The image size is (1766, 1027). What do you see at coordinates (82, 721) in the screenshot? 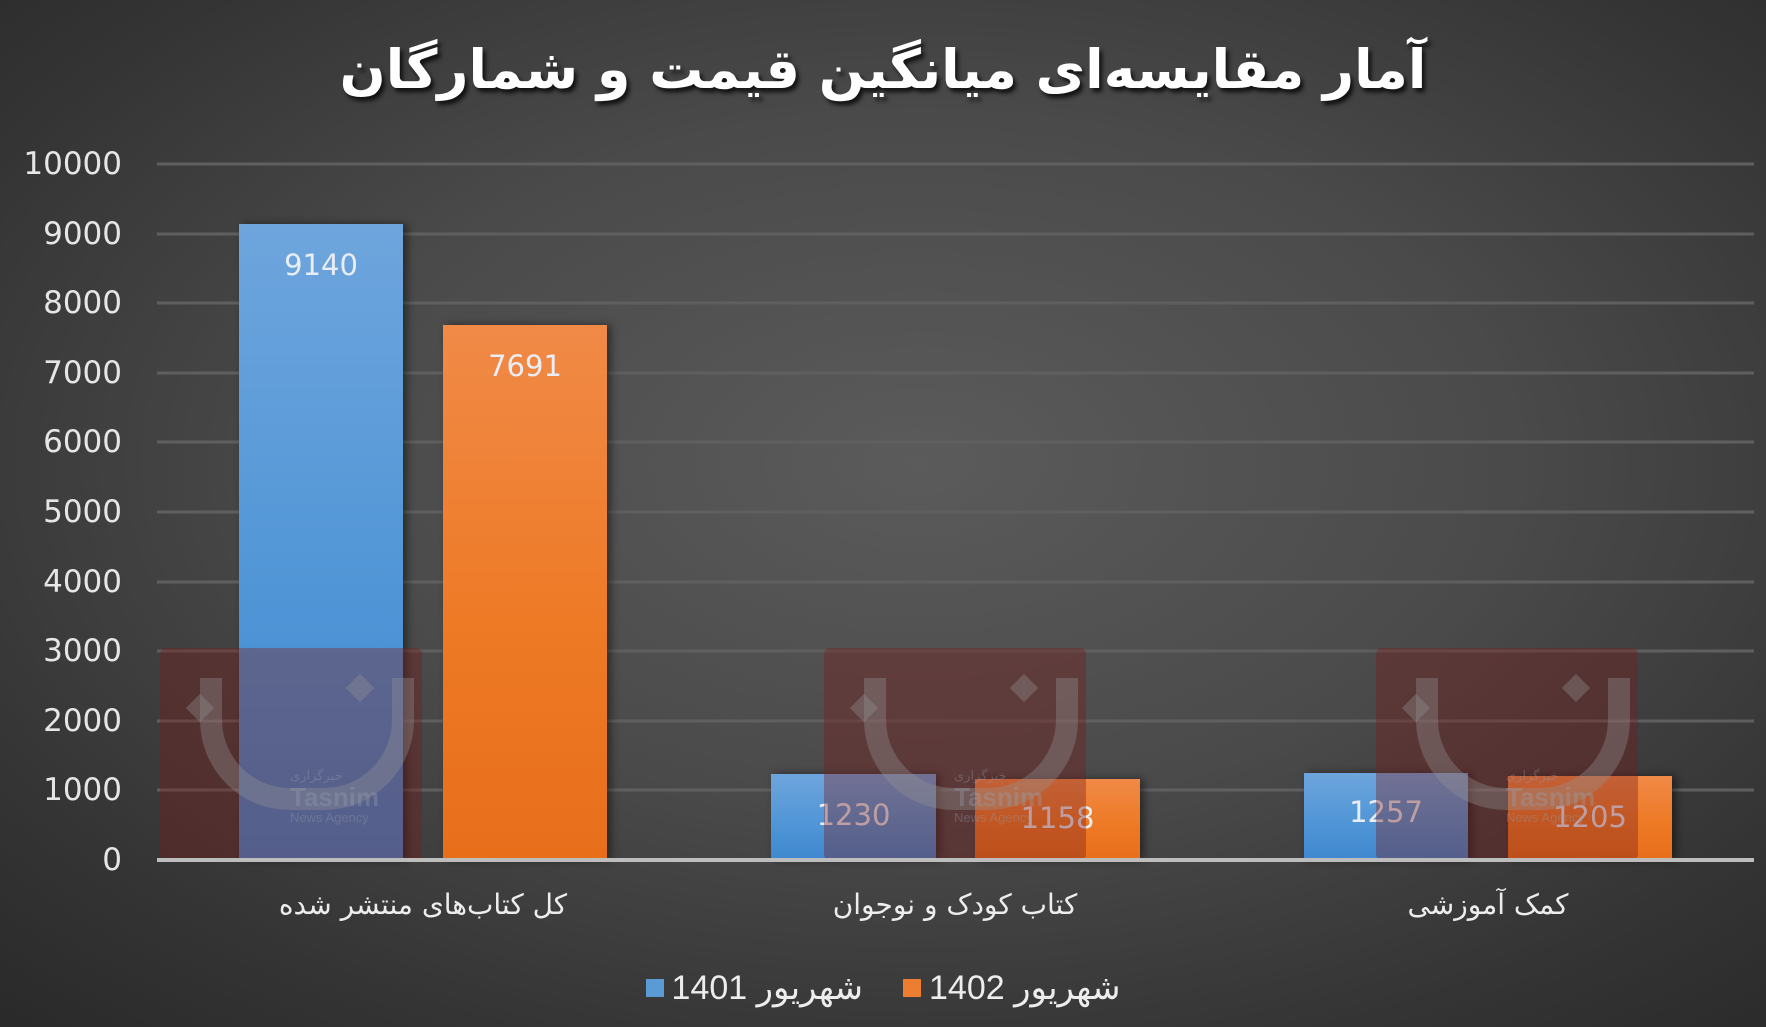
I see `ytick-label: 2000` at bounding box center [82, 721].